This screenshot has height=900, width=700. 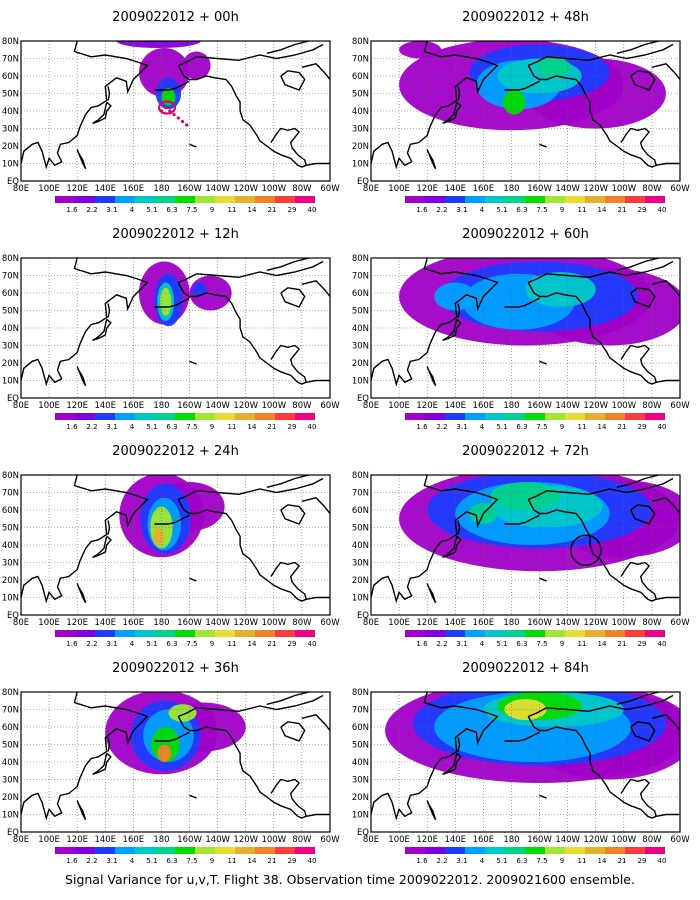 What do you see at coordinates (232, 210) in the screenshot?
I see `colorbar-level-label: 11` at bounding box center [232, 210].